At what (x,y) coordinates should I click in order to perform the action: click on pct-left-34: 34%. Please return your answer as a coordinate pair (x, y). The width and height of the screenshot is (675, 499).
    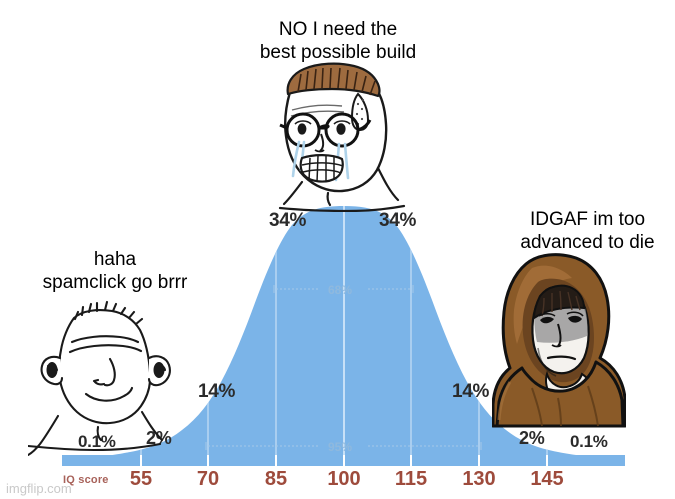
    Looking at the image, I should click on (288, 220).